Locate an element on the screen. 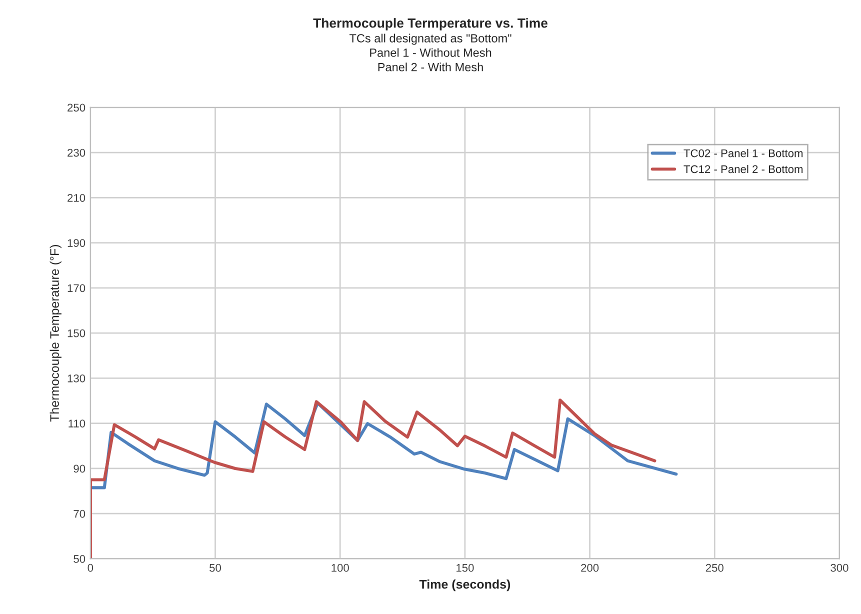  chart-title: Thermocouple Termperature vs. Time is located at coordinates (430, 24).